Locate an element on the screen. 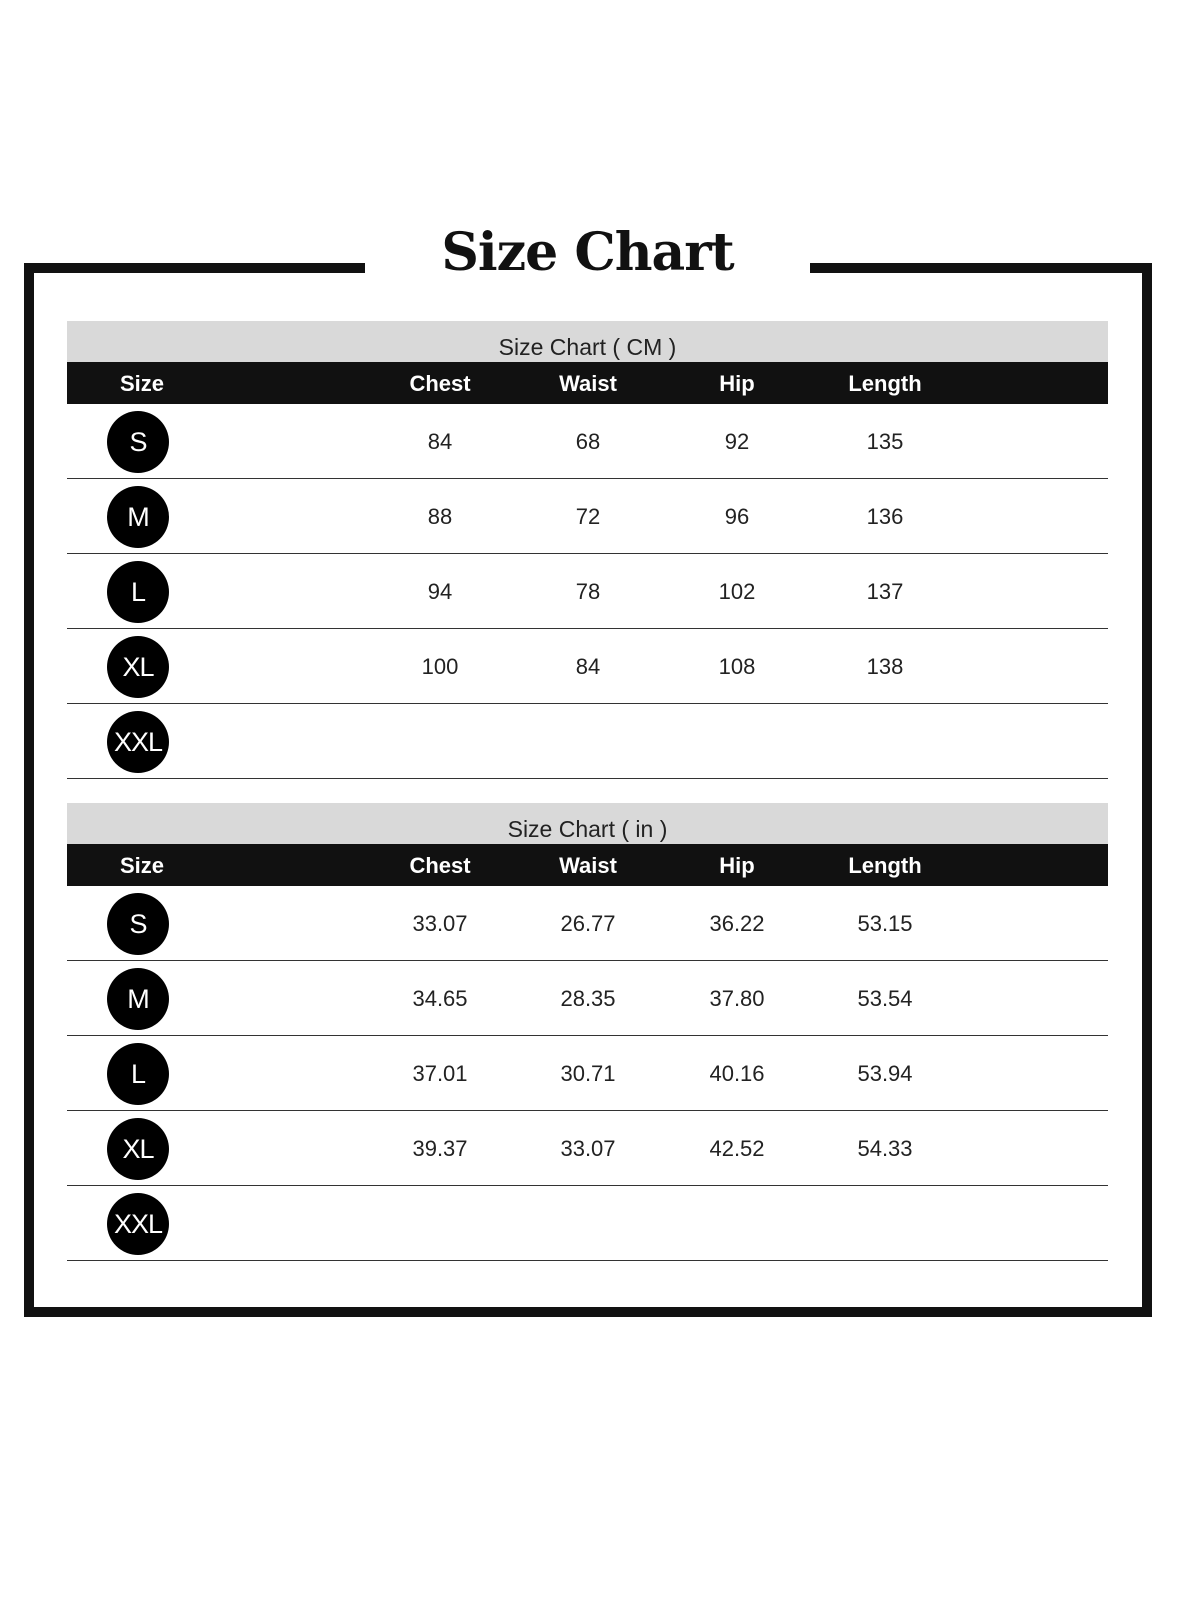  table-row: S 33.07 26.77 36.22 53.15 is located at coordinates (587, 923).